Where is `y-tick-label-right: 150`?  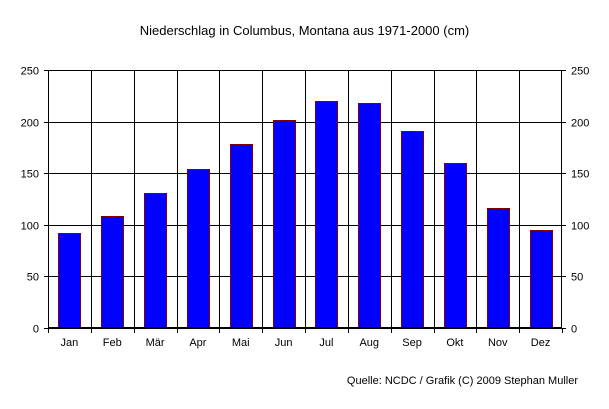
y-tick-label-right: 150 is located at coordinates (580, 175).